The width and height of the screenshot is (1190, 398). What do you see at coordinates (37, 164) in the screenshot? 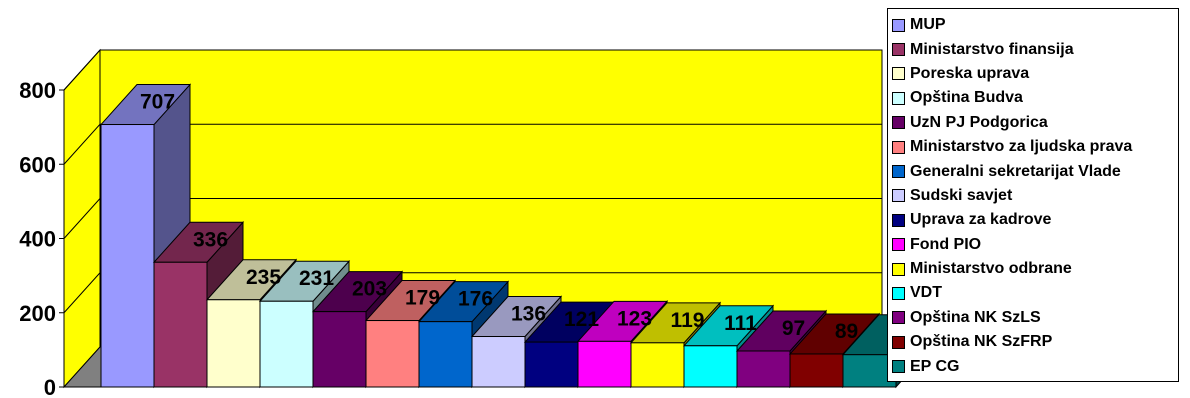
I see `y-tick-label: 600` at bounding box center [37, 164].